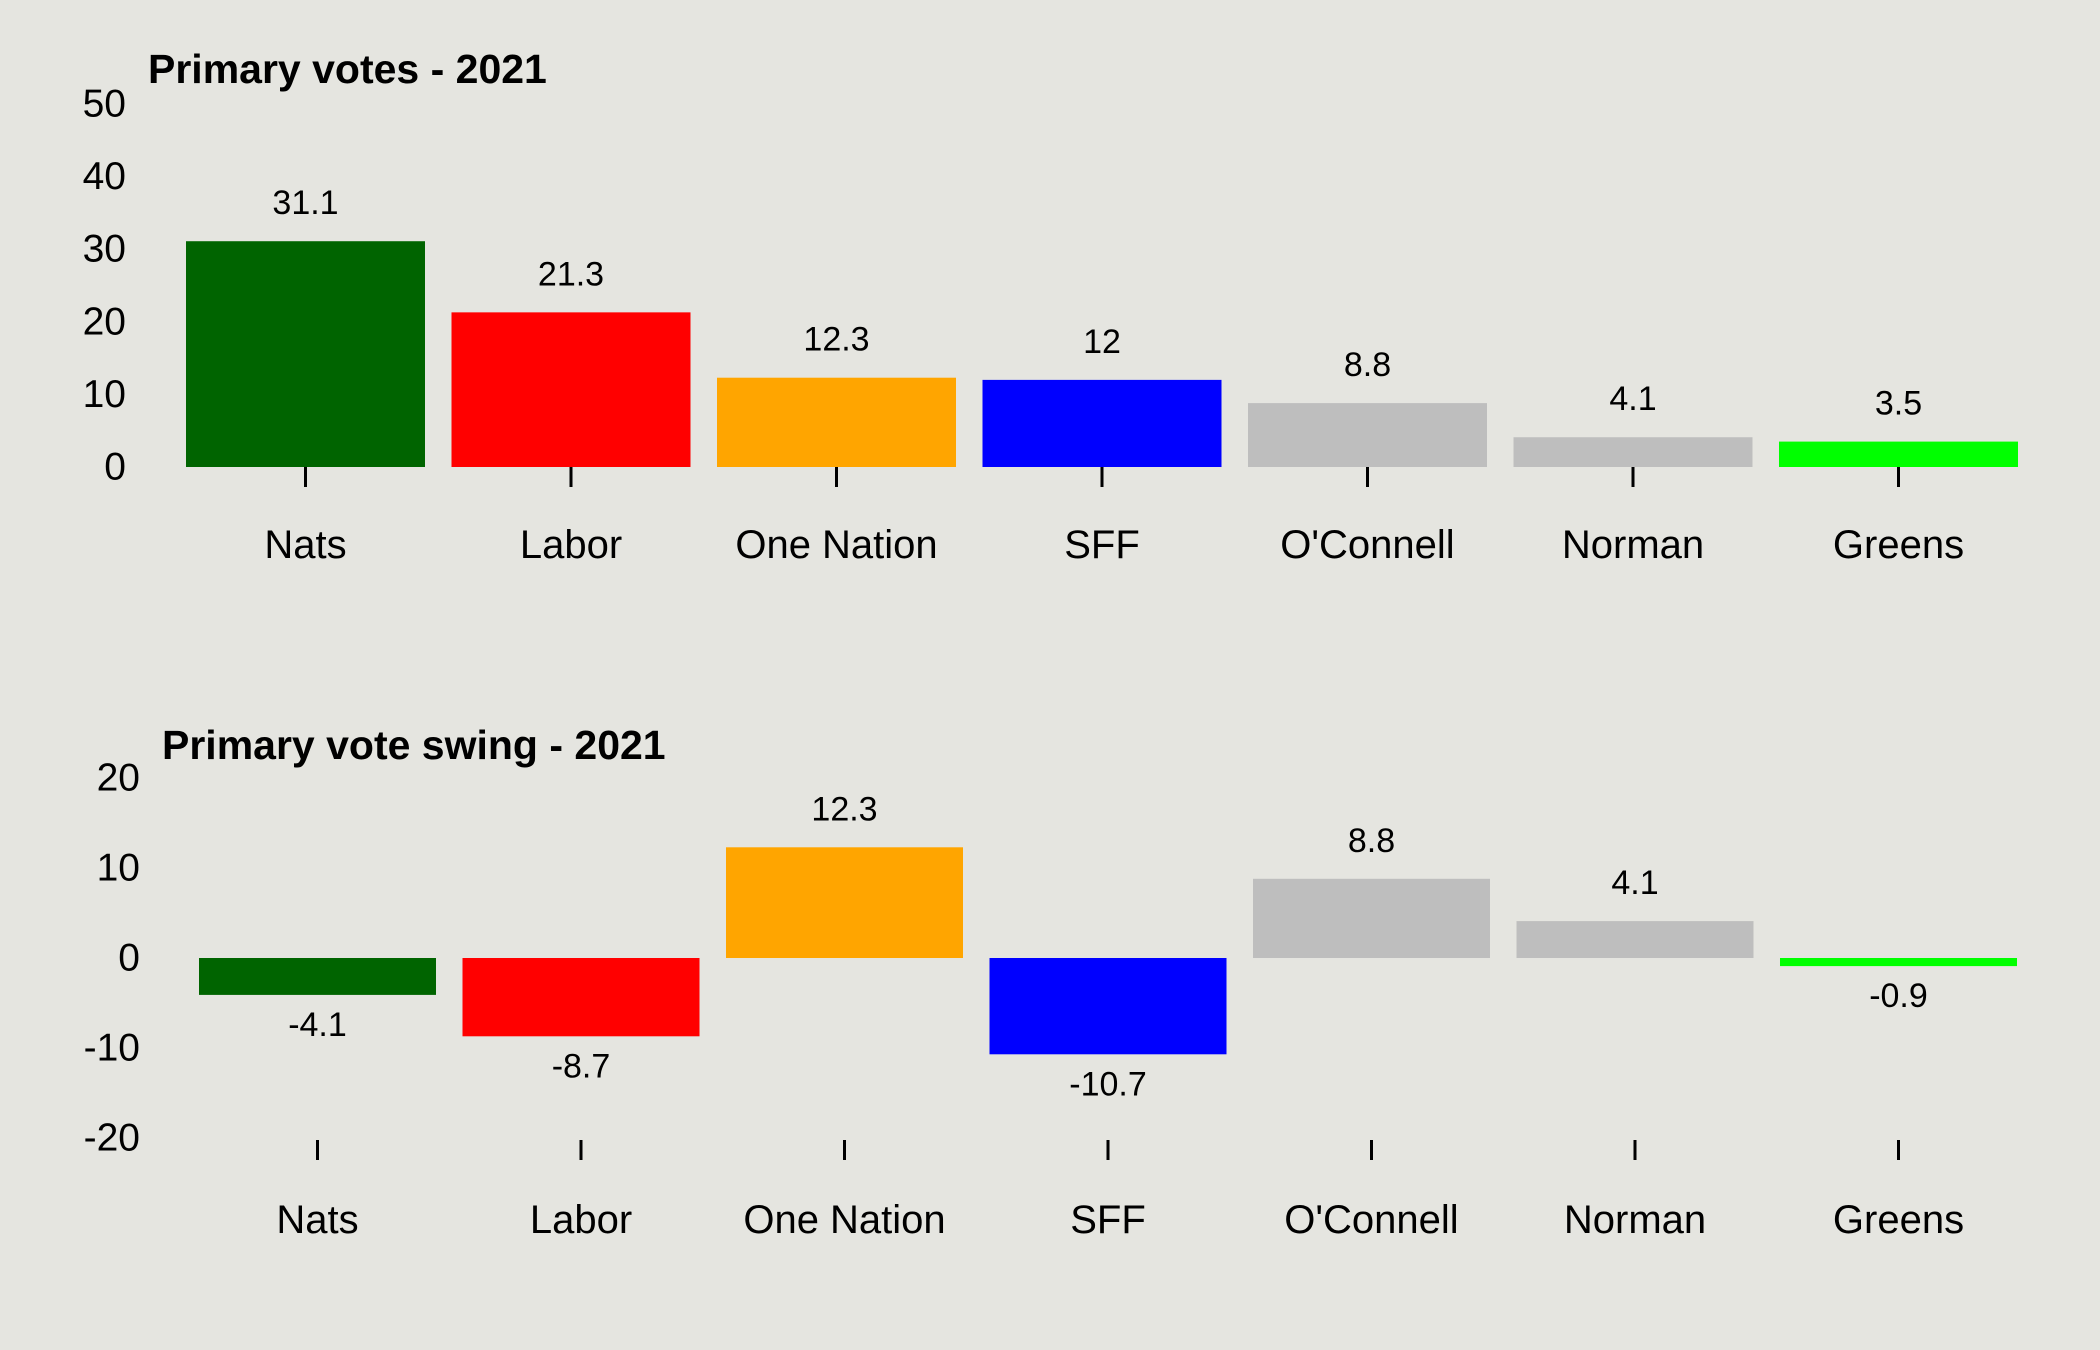  I want to click on y-tick-label: -20, so click(112, 1138).